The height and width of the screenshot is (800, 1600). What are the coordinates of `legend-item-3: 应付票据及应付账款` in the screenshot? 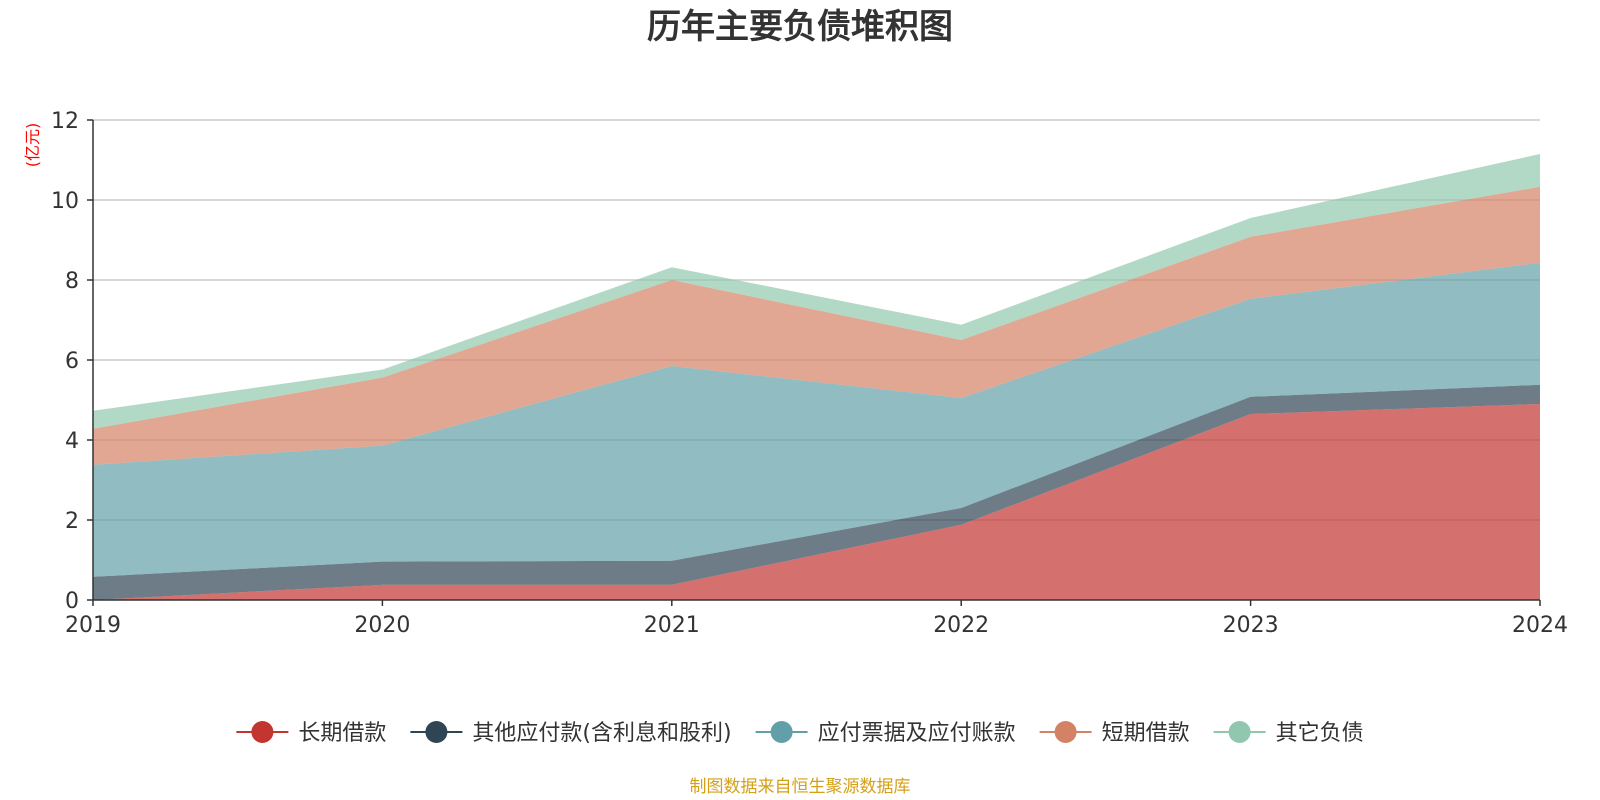 It's located at (885, 733).